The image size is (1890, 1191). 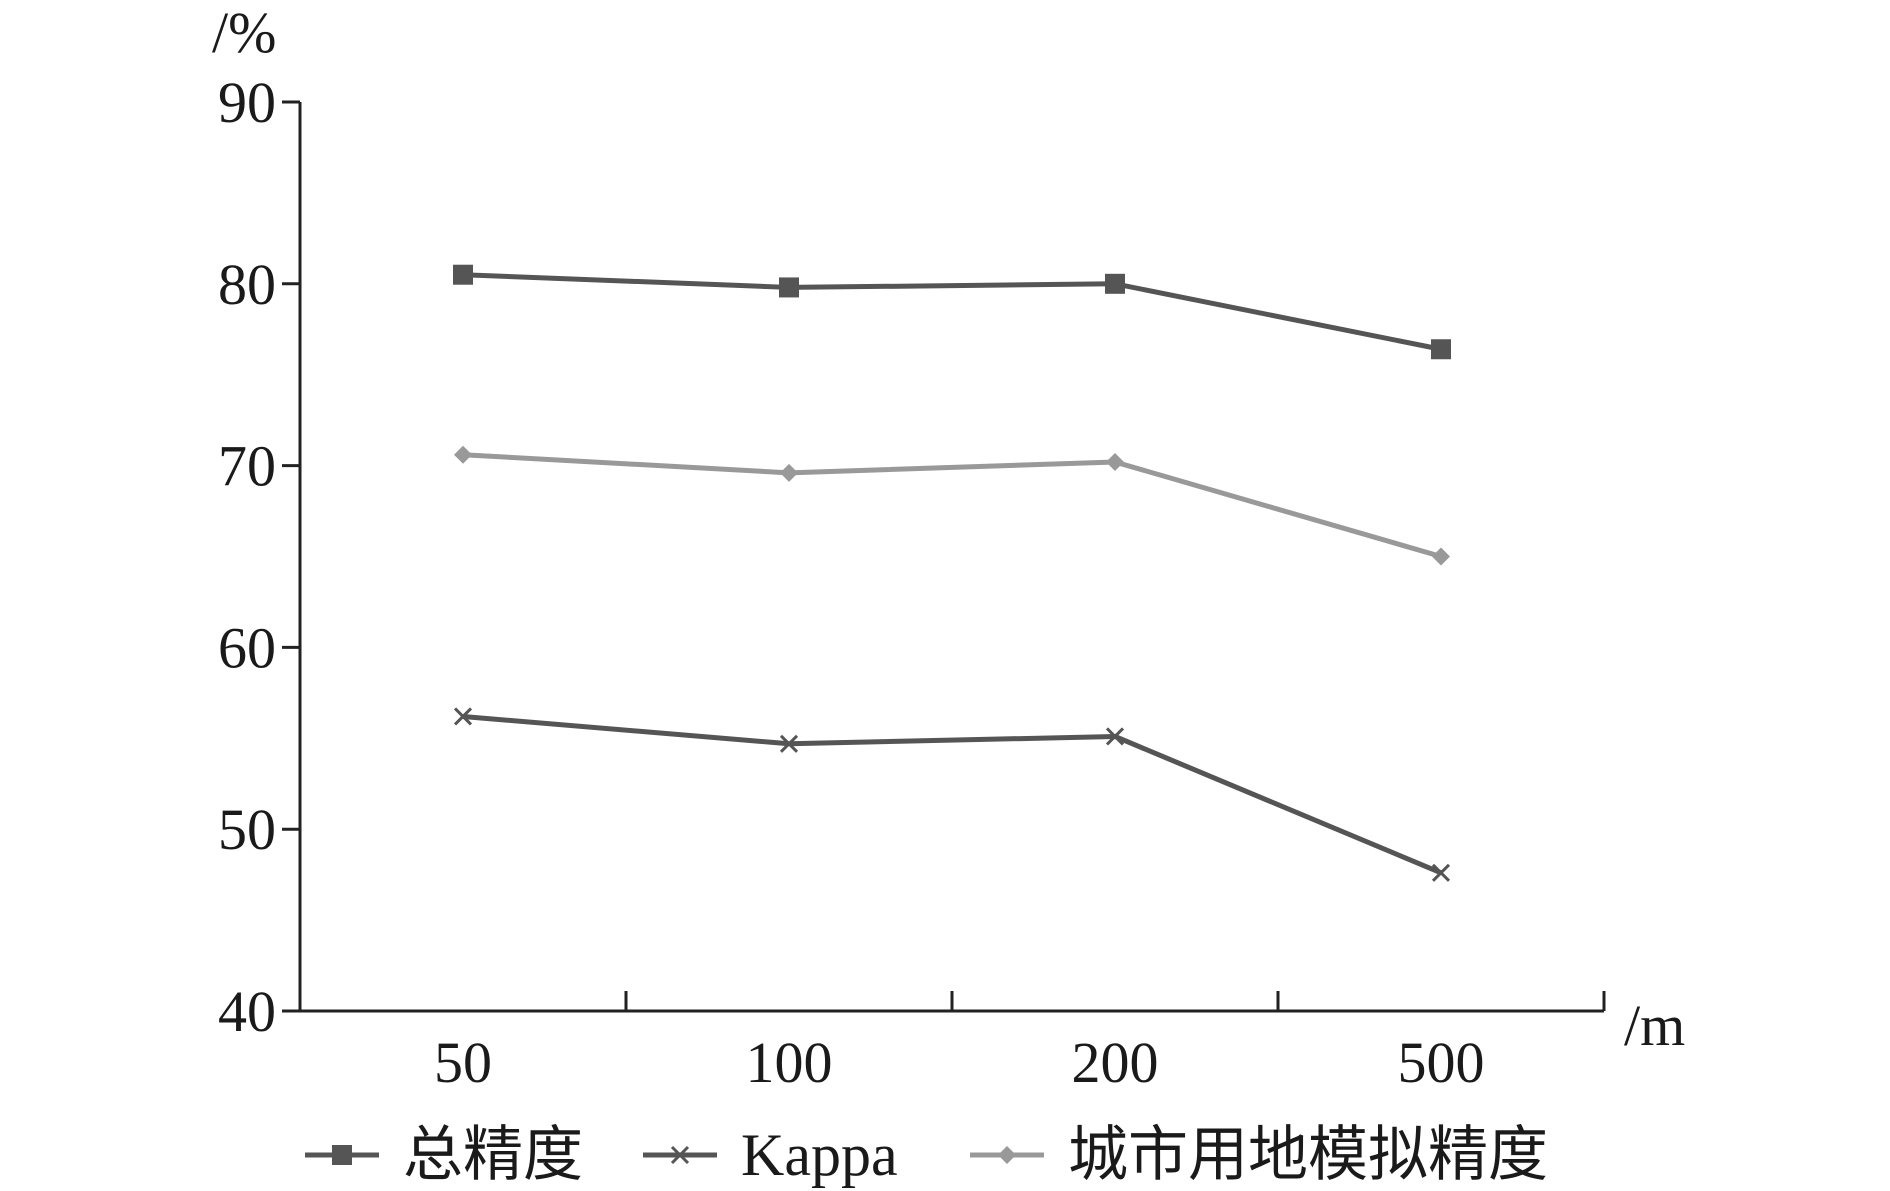 I want to click on y-ticks: 40 50 60 70 80 90, so click(x=259, y=557).